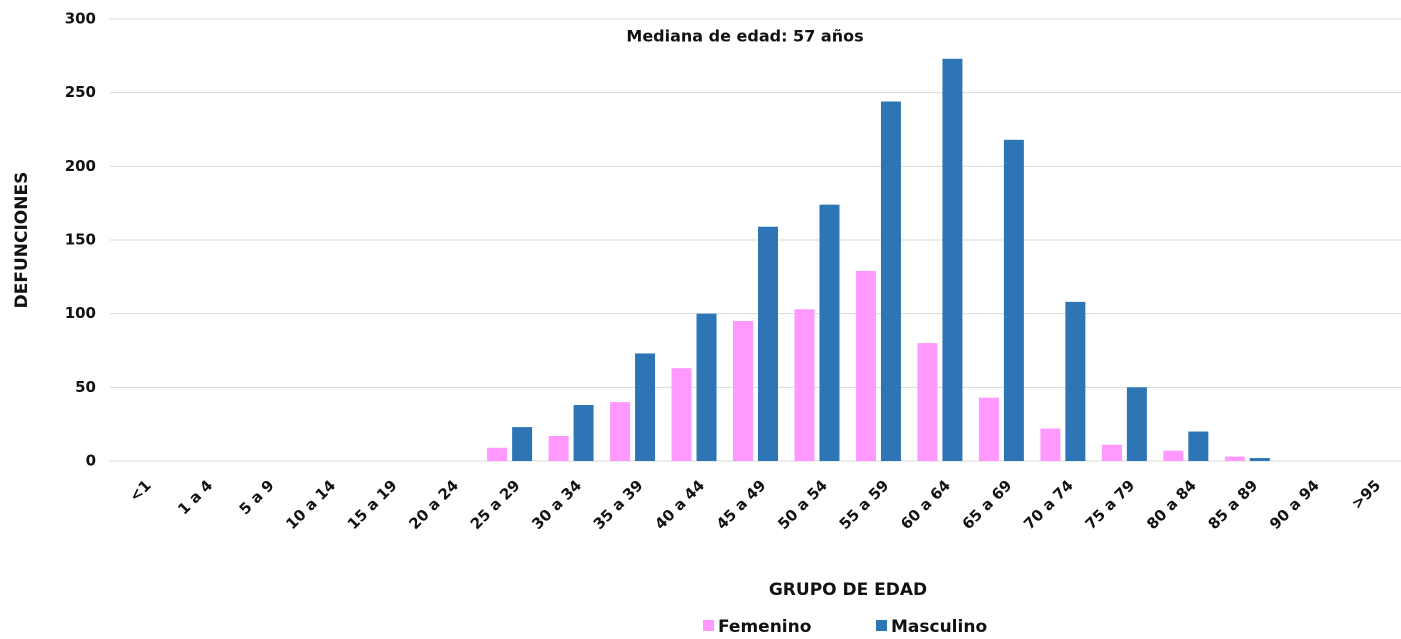  Describe the element at coordinates (495, 504) in the screenshot. I see `x-tick-label: 25 a 29` at that location.